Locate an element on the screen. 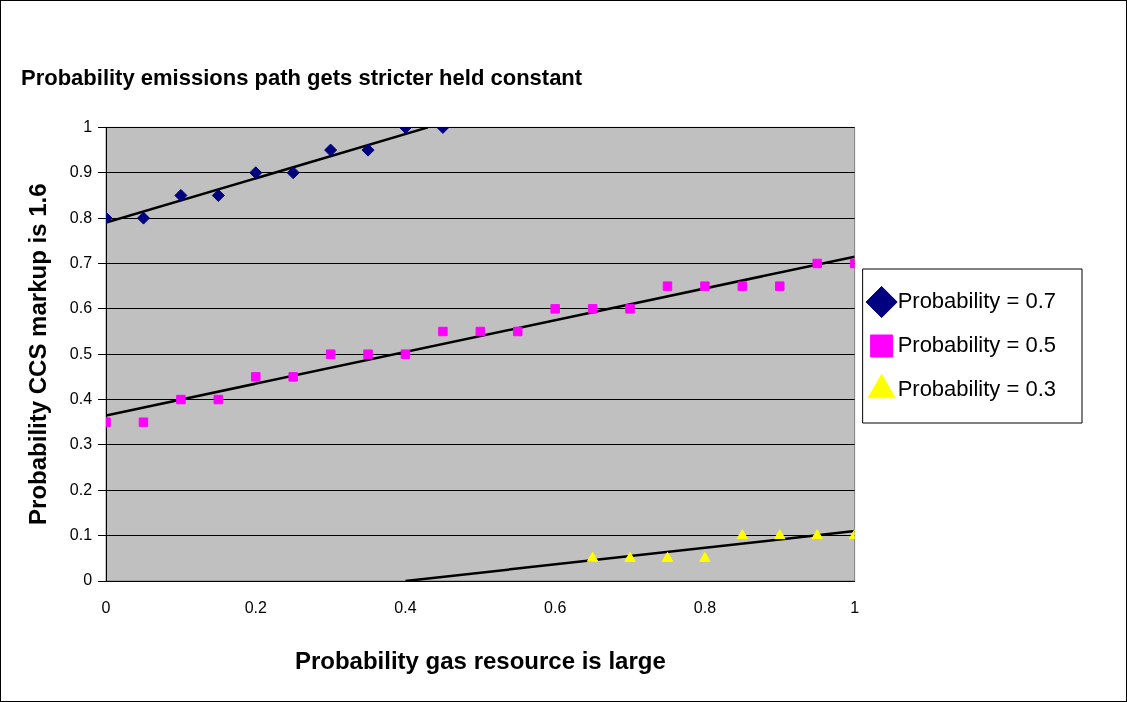 This screenshot has height=702, width=1127. chart-title: Probability emissions path gets stricter held constant is located at coordinates (302, 78).